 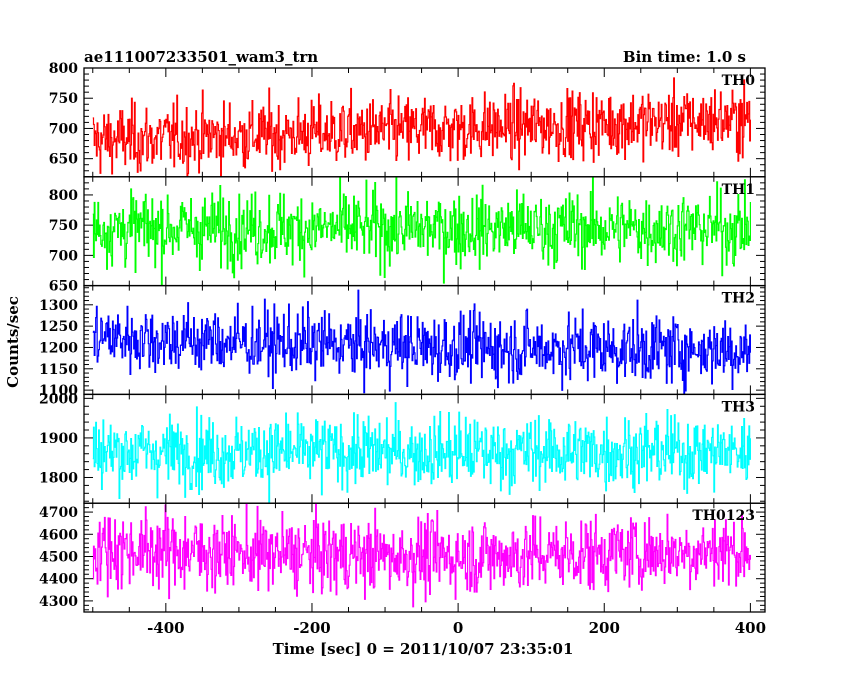 I want to click on series-line-th1, so click(x=421, y=231).